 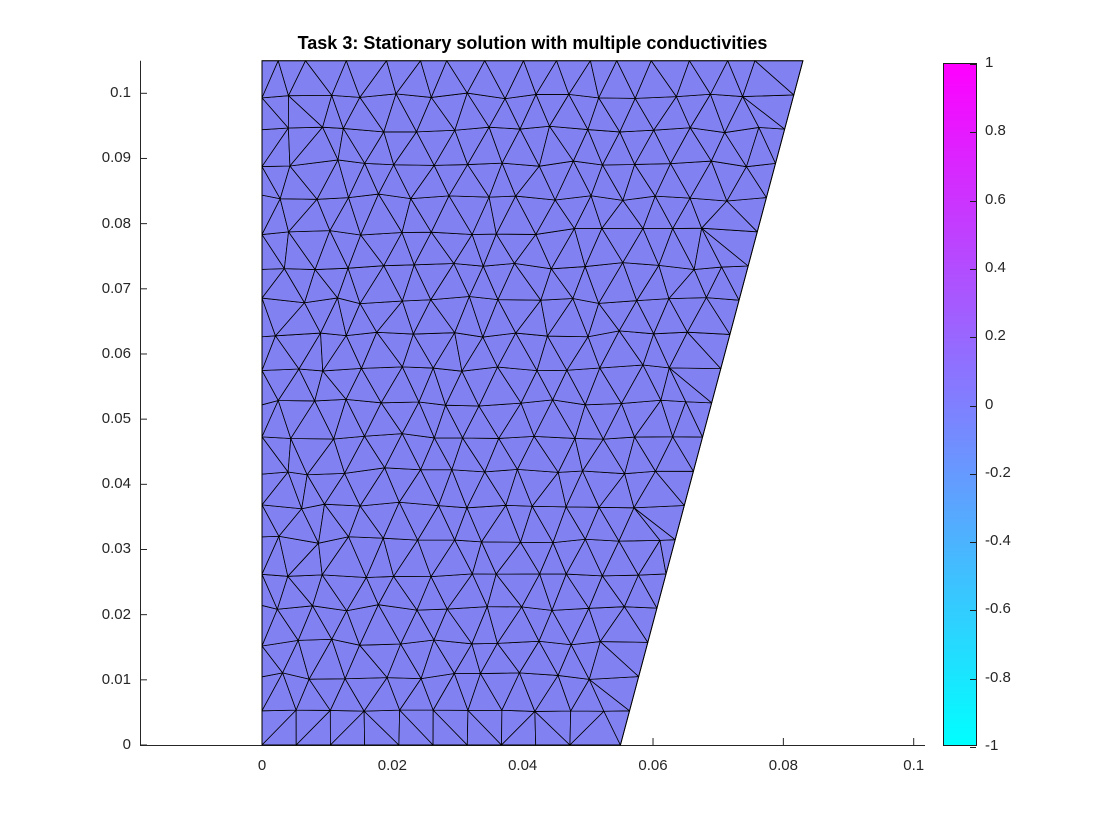 What do you see at coordinates (995, 267) in the screenshot?
I see `colorbar-tick-label: 0.4` at bounding box center [995, 267].